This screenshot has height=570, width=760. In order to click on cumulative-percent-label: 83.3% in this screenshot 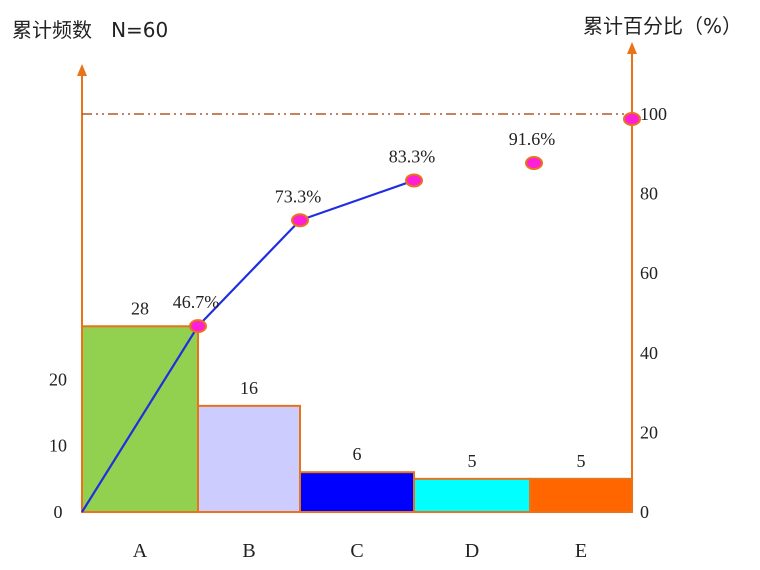, I will do `click(412, 156)`.